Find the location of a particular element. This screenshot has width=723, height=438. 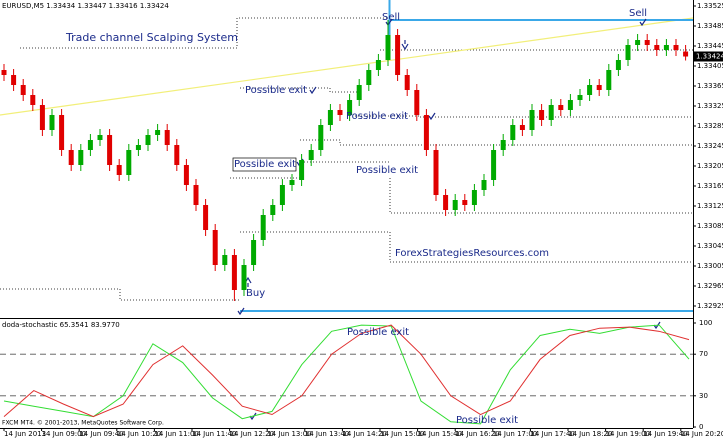

x-tick-label: 14 Jun 09:00 is located at coordinates (64, 434).